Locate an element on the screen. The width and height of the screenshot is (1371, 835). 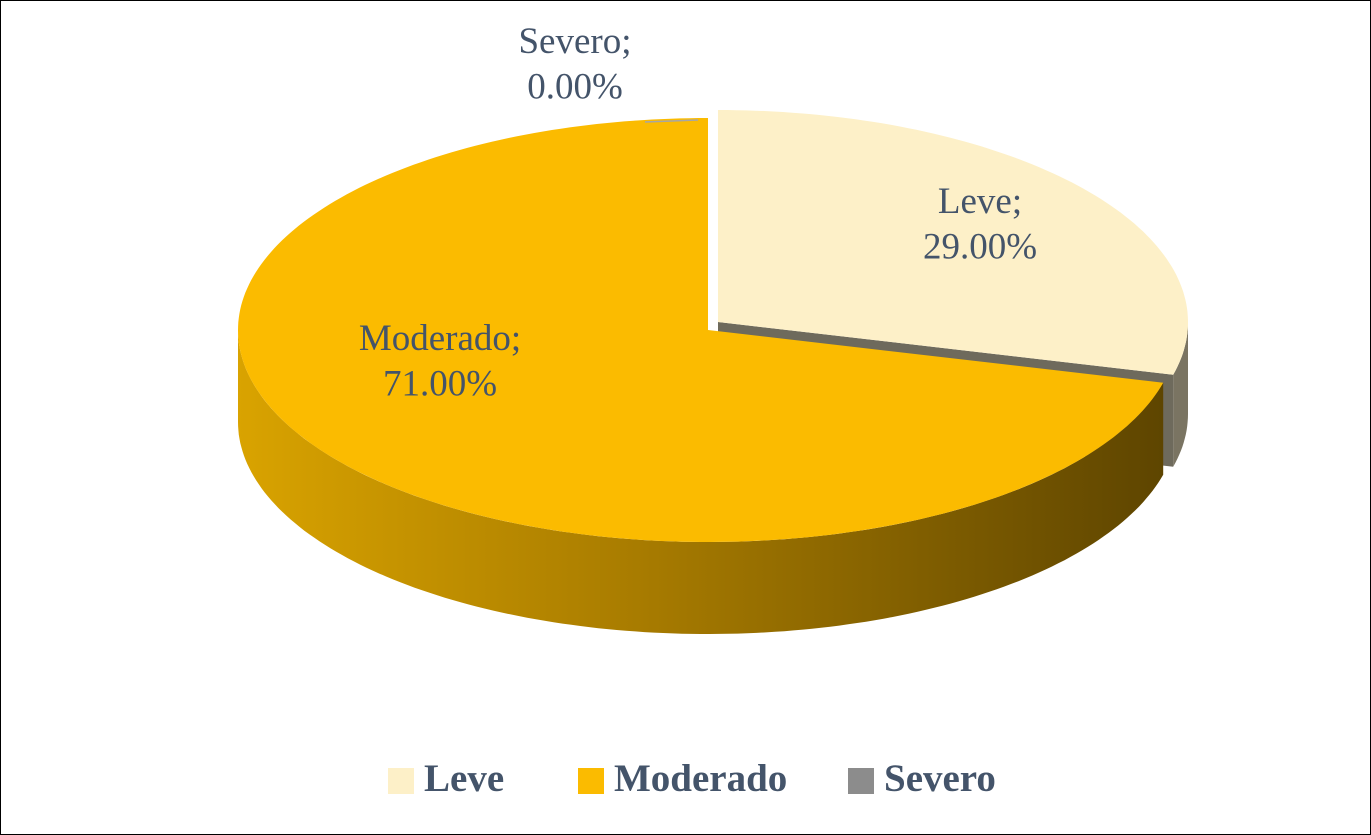
leader-line is located at coordinates (671, 121).